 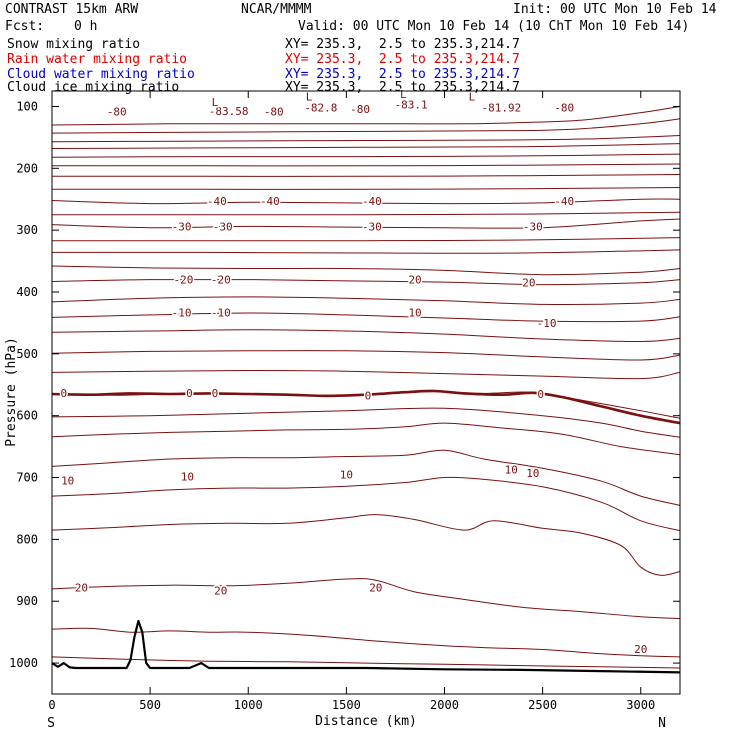 What do you see at coordinates (320, 108) in the screenshot?
I see `contour-label: -82.8` at bounding box center [320, 108].